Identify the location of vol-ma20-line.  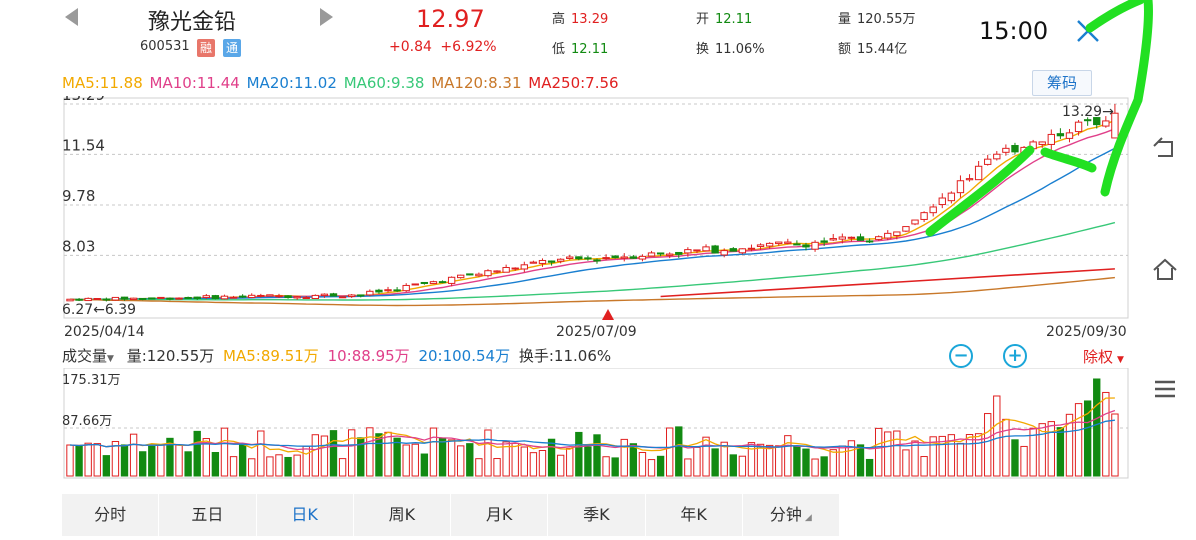
(592, 434).